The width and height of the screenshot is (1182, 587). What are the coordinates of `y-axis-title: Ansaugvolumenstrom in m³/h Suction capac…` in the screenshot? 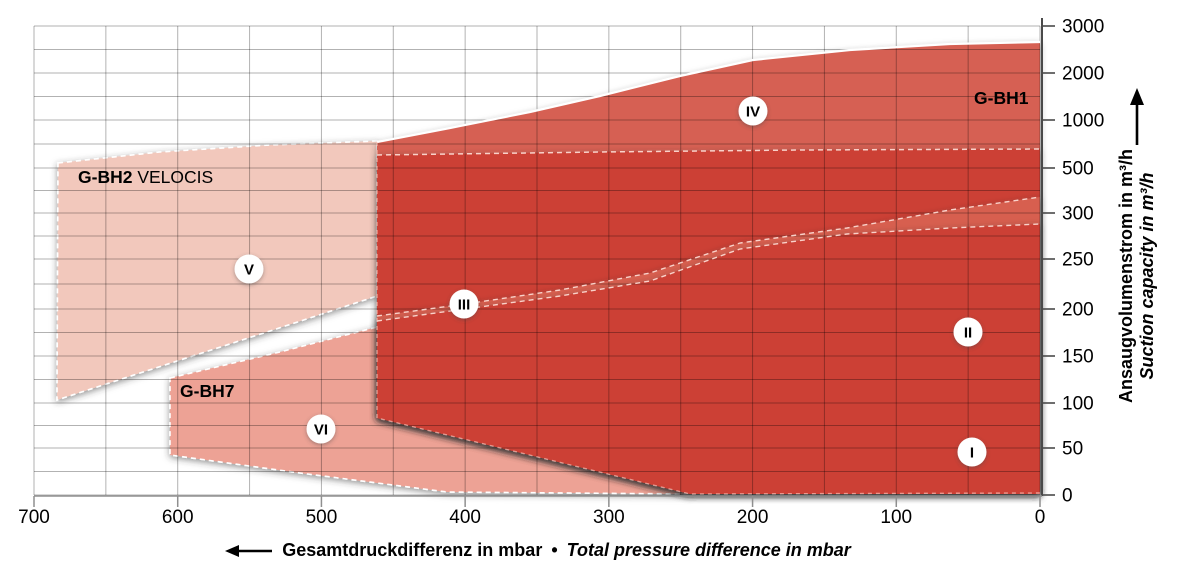 It's located at (1137, 276).